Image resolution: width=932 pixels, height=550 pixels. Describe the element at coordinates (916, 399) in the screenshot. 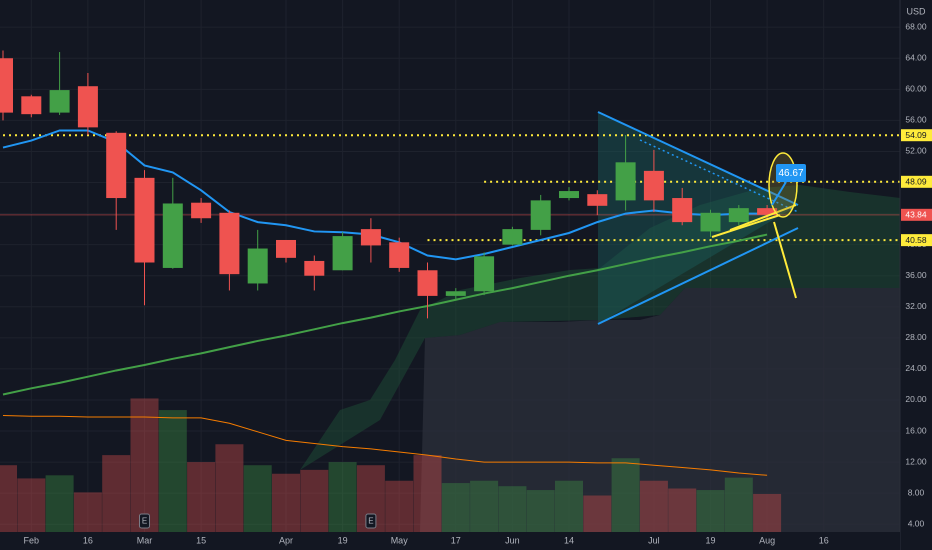

I see `y-tick-label: 20.00` at that location.